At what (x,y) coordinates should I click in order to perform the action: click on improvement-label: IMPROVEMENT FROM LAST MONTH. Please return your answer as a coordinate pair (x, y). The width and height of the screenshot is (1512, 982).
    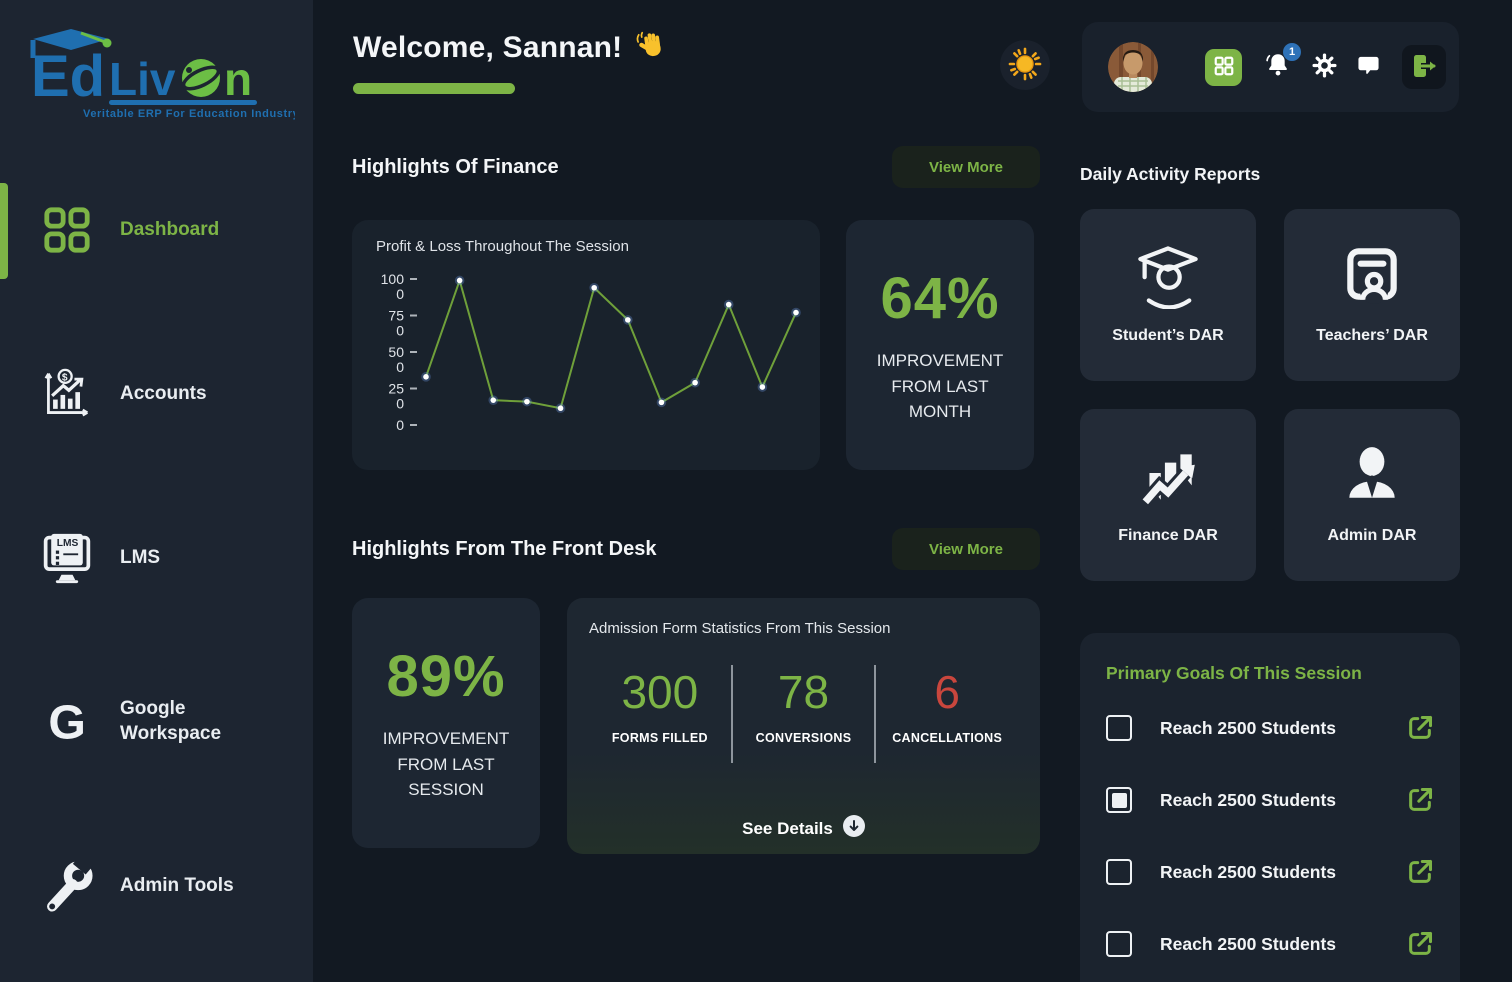
    Looking at the image, I should click on (940, 386).